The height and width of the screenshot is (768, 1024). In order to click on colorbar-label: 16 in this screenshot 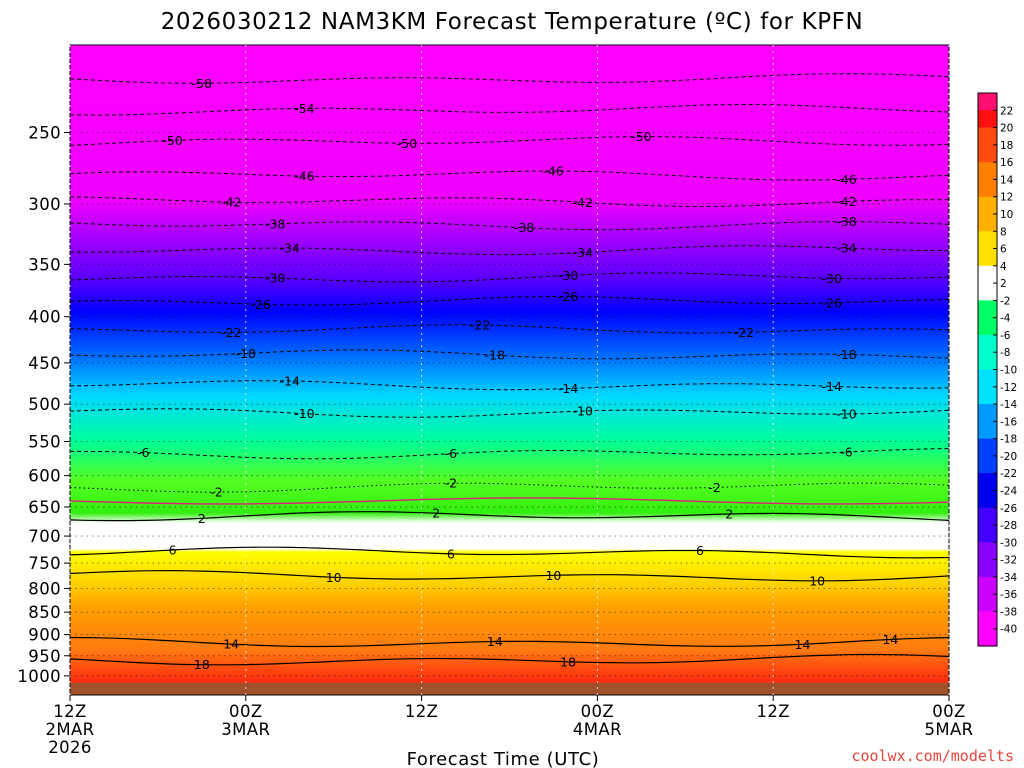, I will do `click(1007, 163)`.